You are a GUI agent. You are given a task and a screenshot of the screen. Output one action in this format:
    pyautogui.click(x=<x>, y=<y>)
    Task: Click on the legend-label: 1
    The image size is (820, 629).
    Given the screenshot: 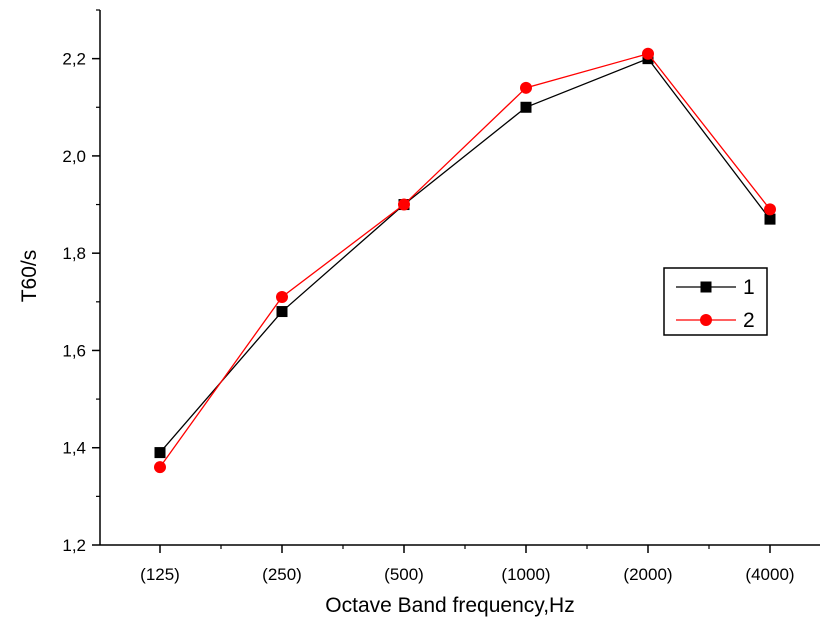 What is the action you would take?
    pyautogui.click(x=749, y=287)
    